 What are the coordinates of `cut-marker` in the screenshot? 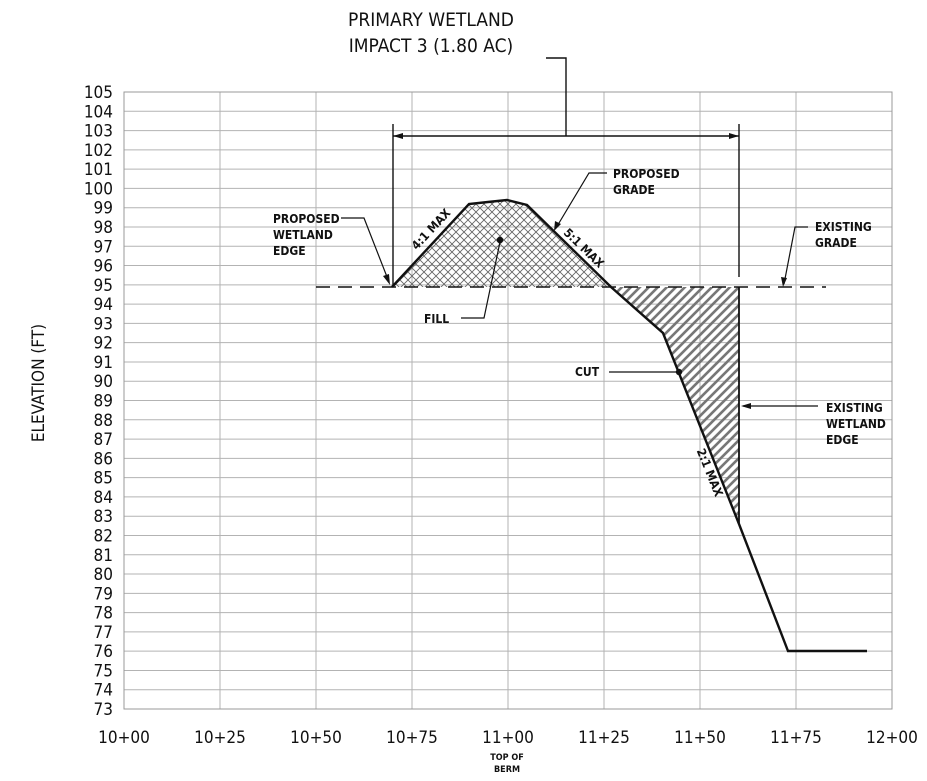 It's located at (679, 372).